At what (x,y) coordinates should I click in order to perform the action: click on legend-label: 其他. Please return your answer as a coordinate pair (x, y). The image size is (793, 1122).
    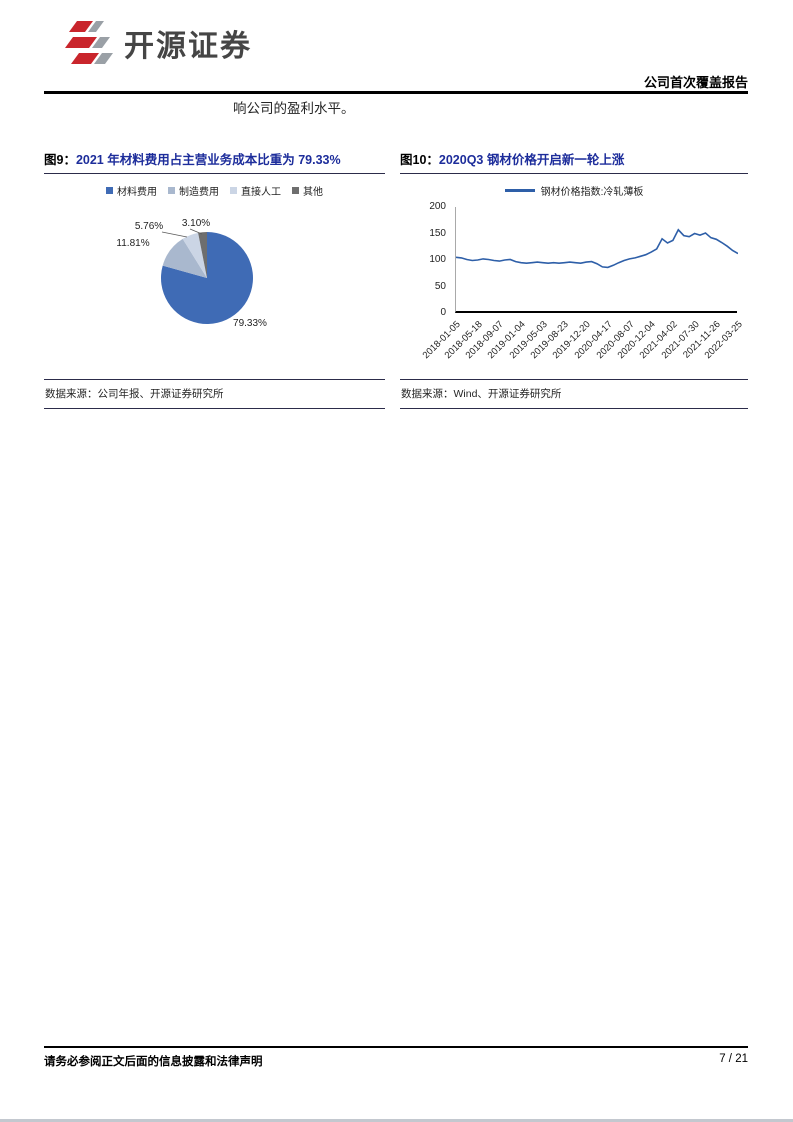
    Looking at the image, I should click on (313, 192).